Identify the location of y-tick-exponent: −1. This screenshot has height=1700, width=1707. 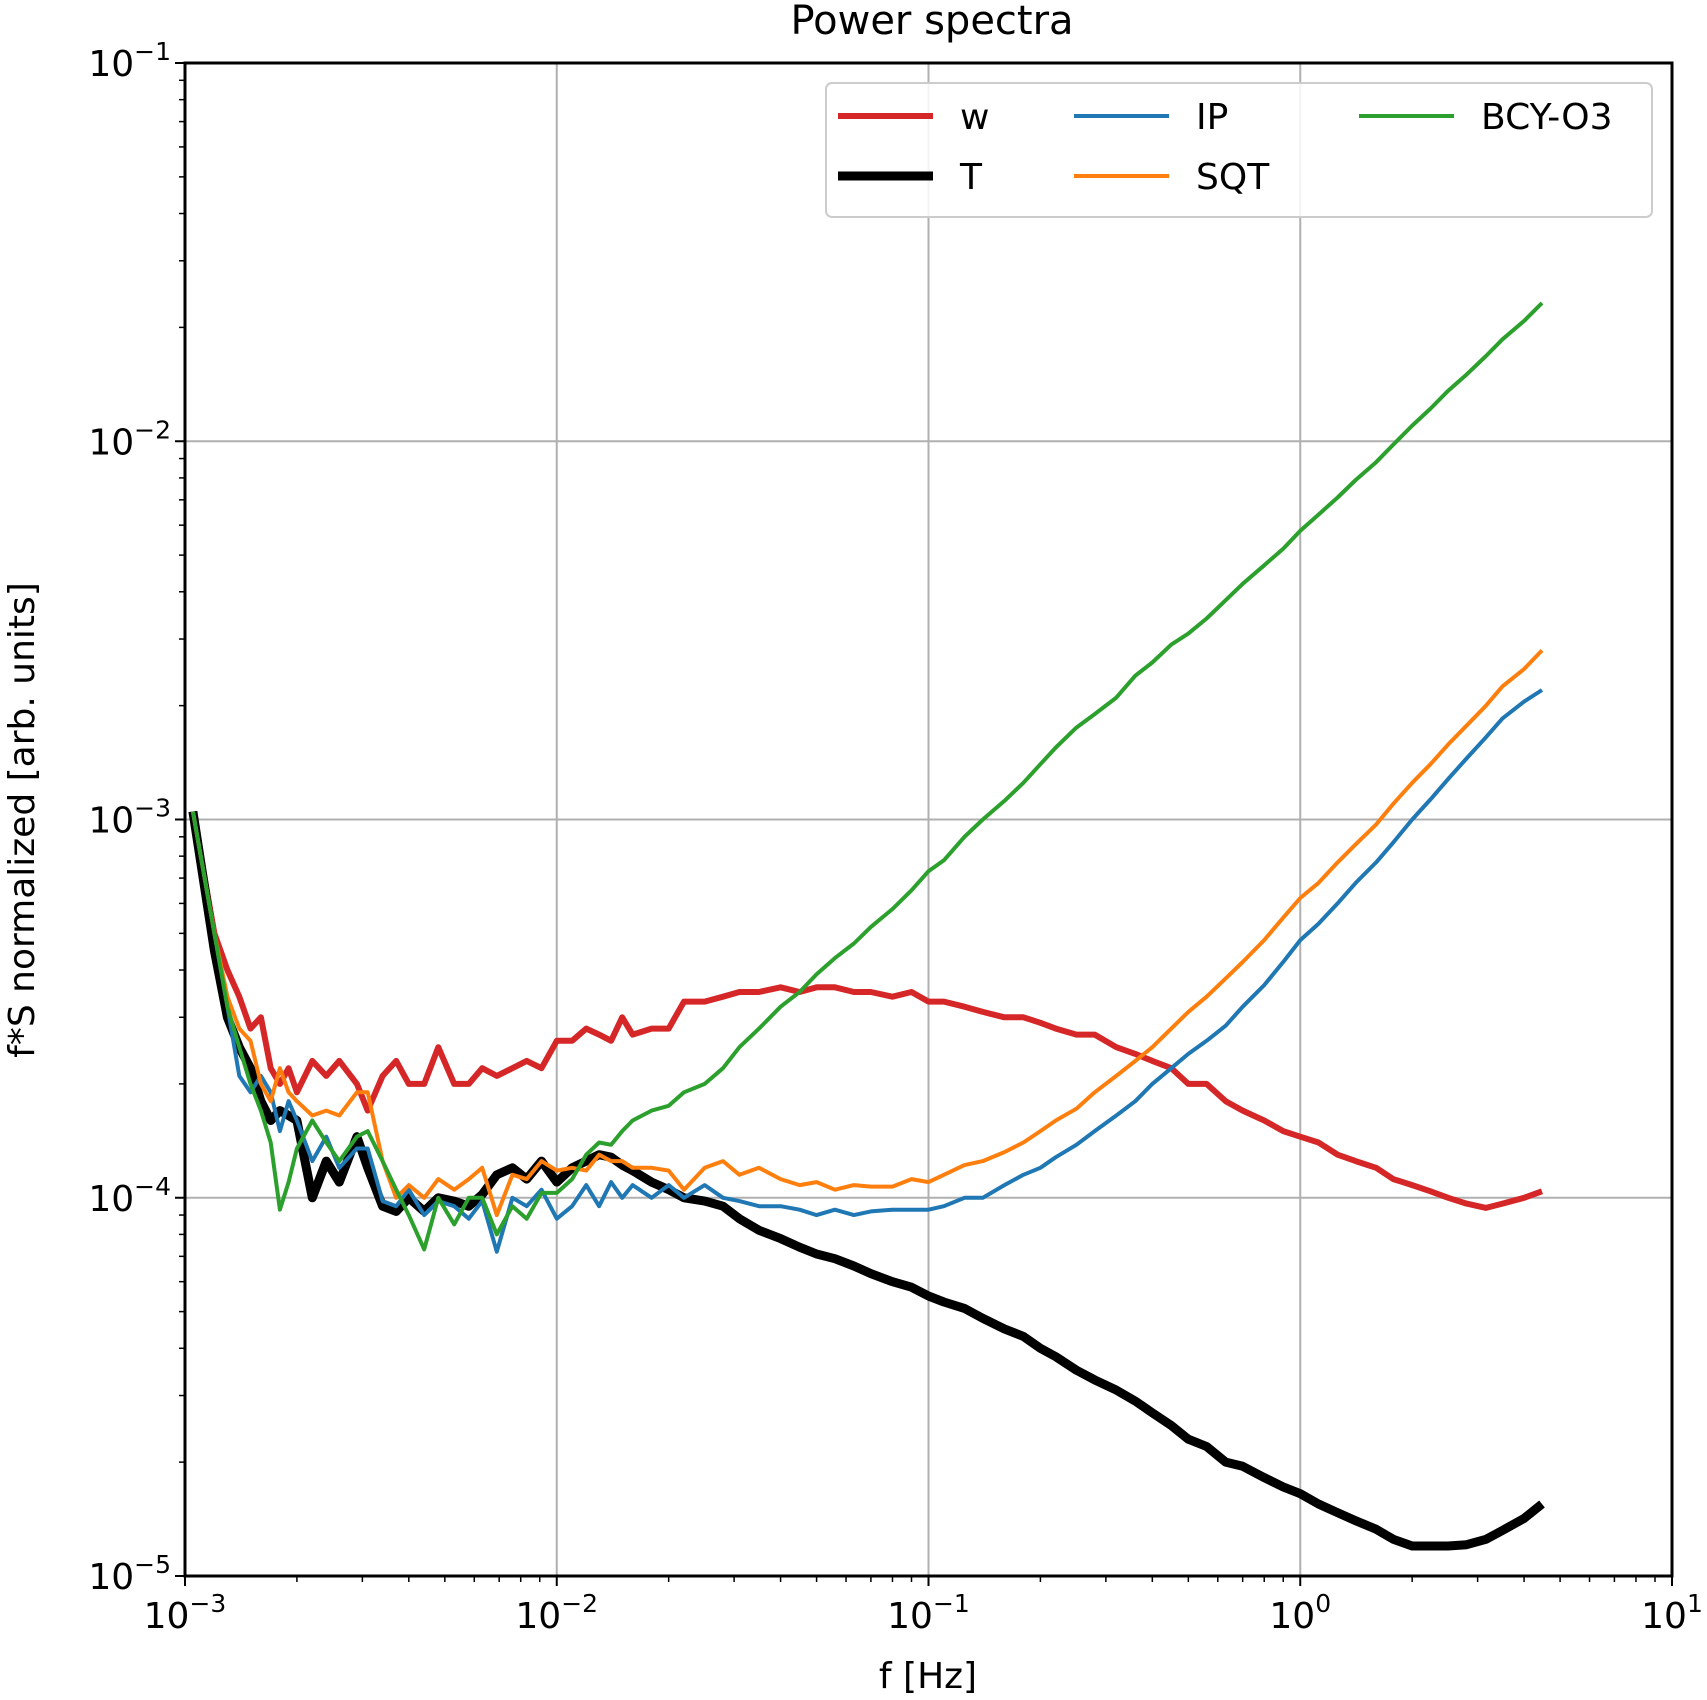
(152, 51).